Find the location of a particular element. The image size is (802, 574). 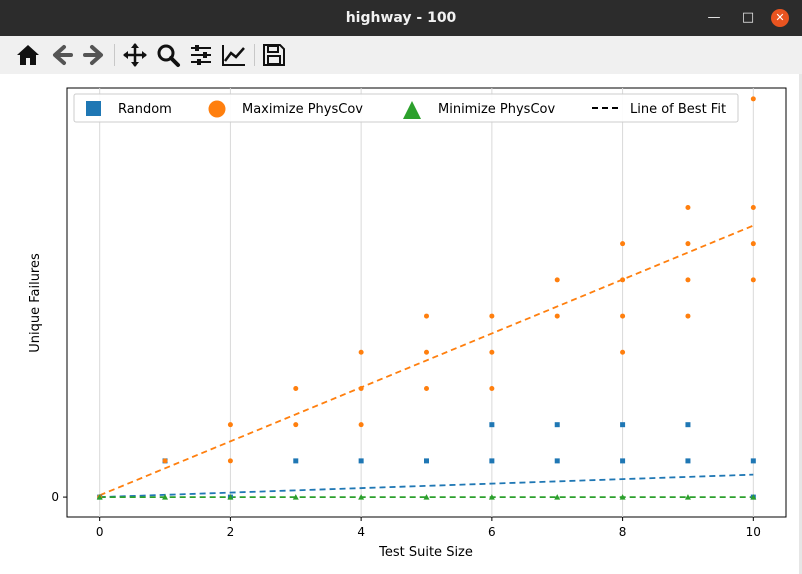

legend-label-random: Random is located at coordinates (145, 109).